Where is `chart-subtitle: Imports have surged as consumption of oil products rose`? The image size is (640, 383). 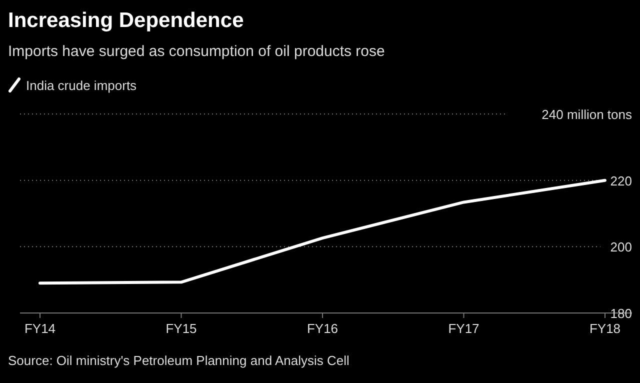 chart-subtitle: Imports have surged as consumption of oil products rose is located at coordinates (196, 51).